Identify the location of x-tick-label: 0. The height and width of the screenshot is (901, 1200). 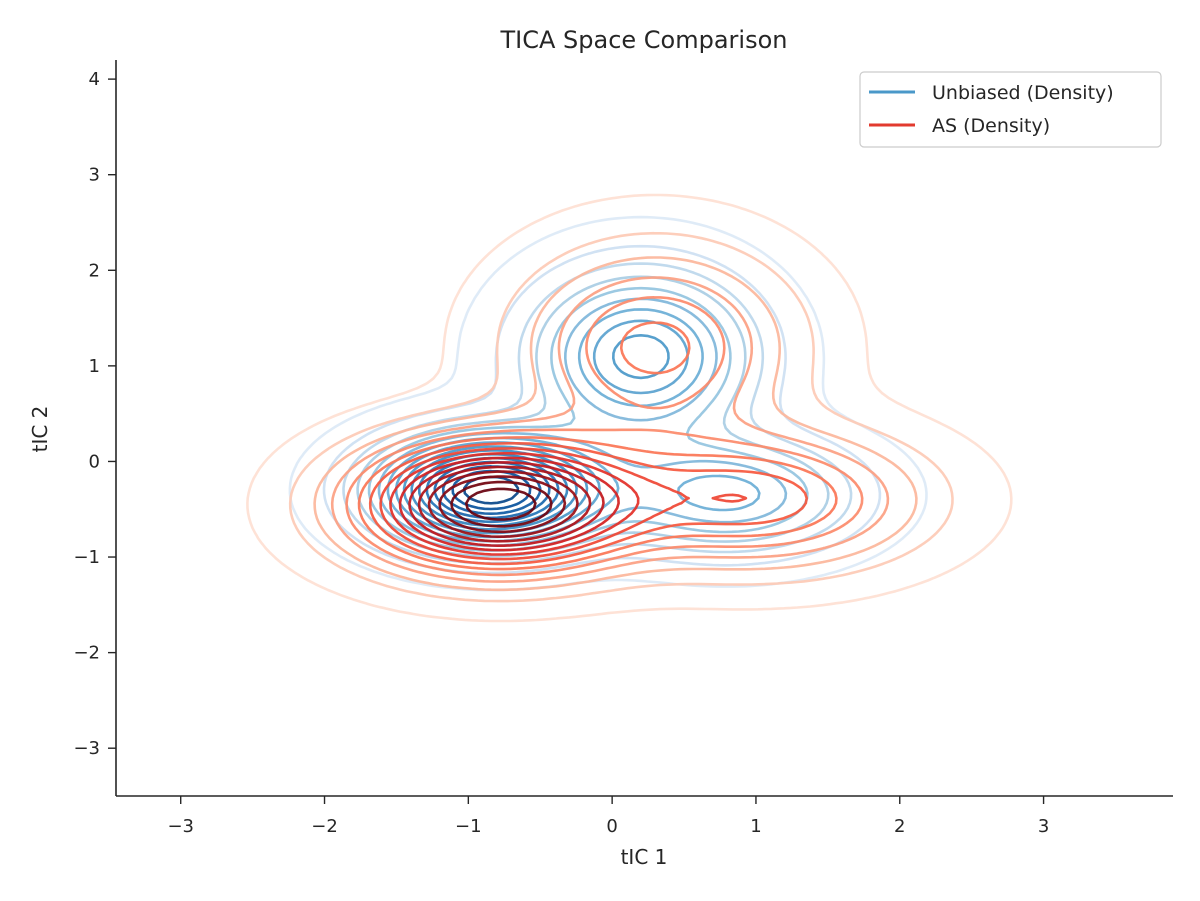
(611, 826).